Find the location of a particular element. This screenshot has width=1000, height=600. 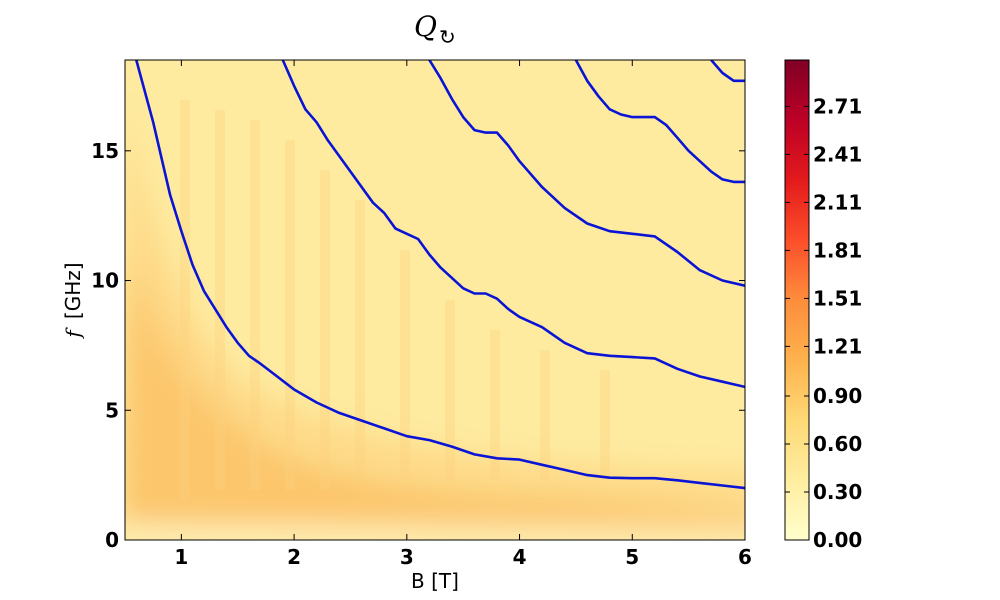

y-axis-label: f [GHz] is located at coordinates (73, 300).